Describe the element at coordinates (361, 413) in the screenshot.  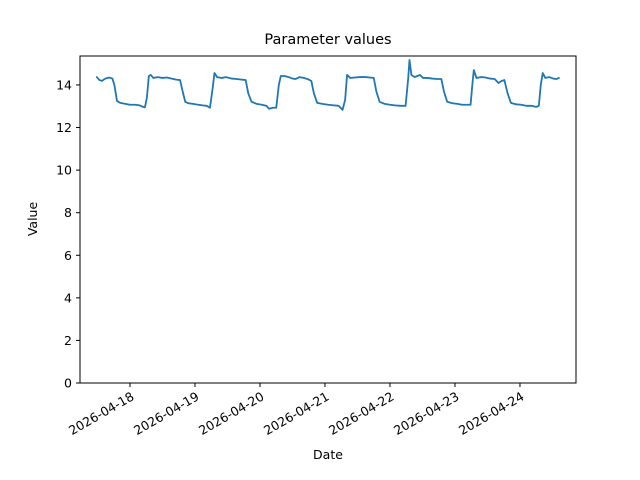
I see `x-tick-label: 2026-04-22` at that location.